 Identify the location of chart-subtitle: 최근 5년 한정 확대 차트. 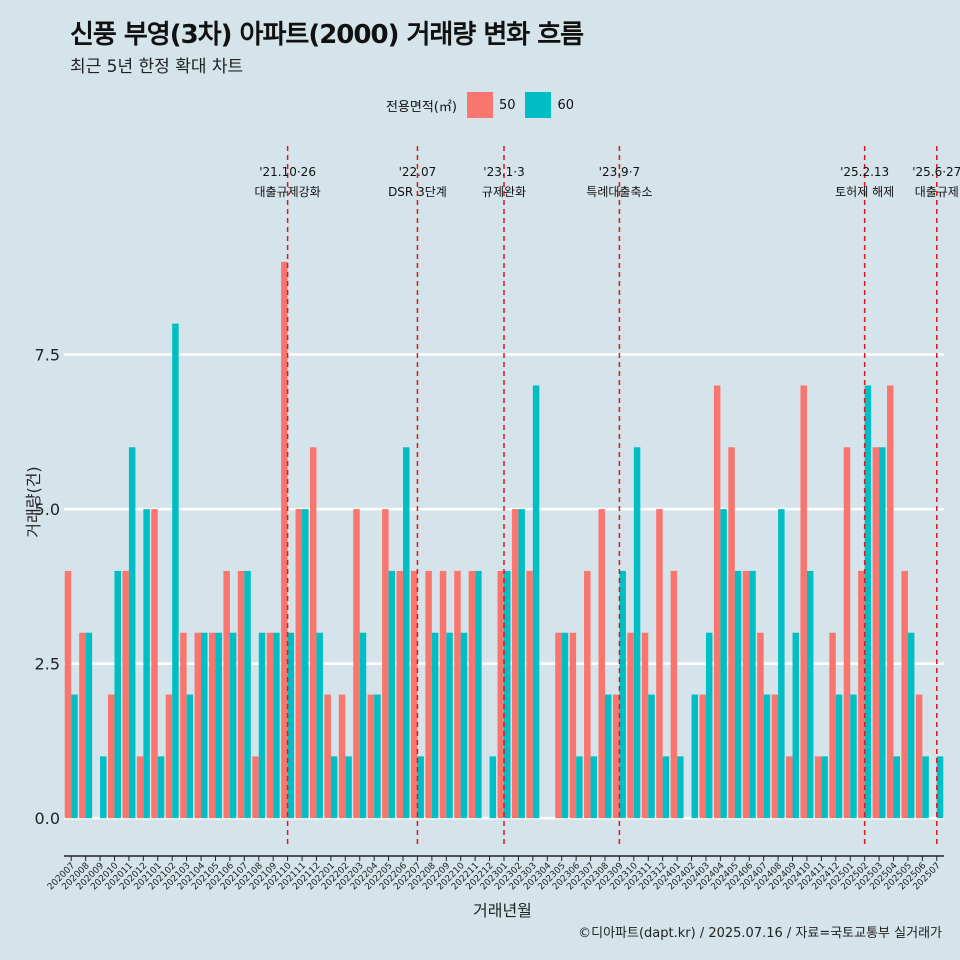
(157, 67).